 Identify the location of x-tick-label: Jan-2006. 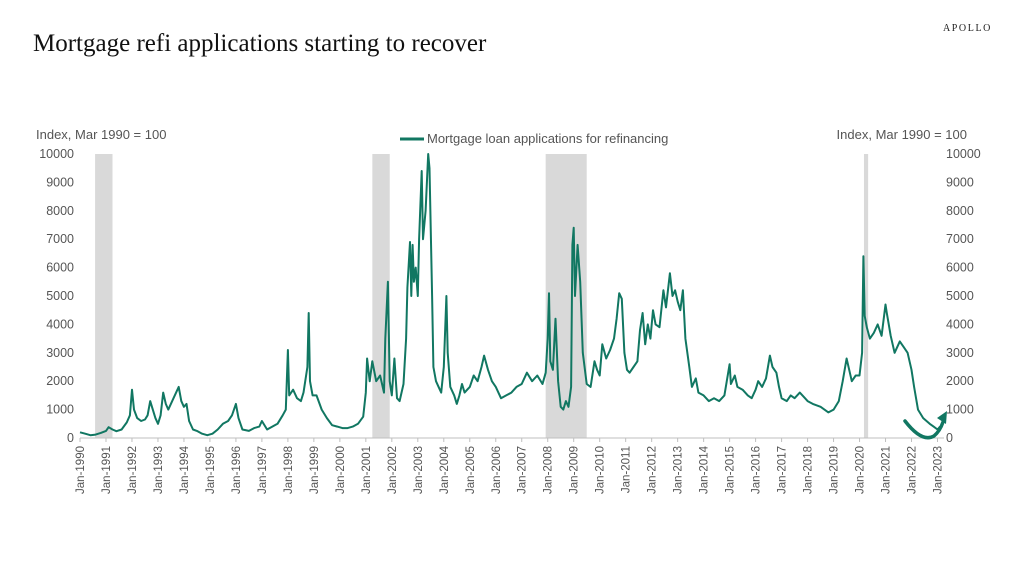
(497, 470).